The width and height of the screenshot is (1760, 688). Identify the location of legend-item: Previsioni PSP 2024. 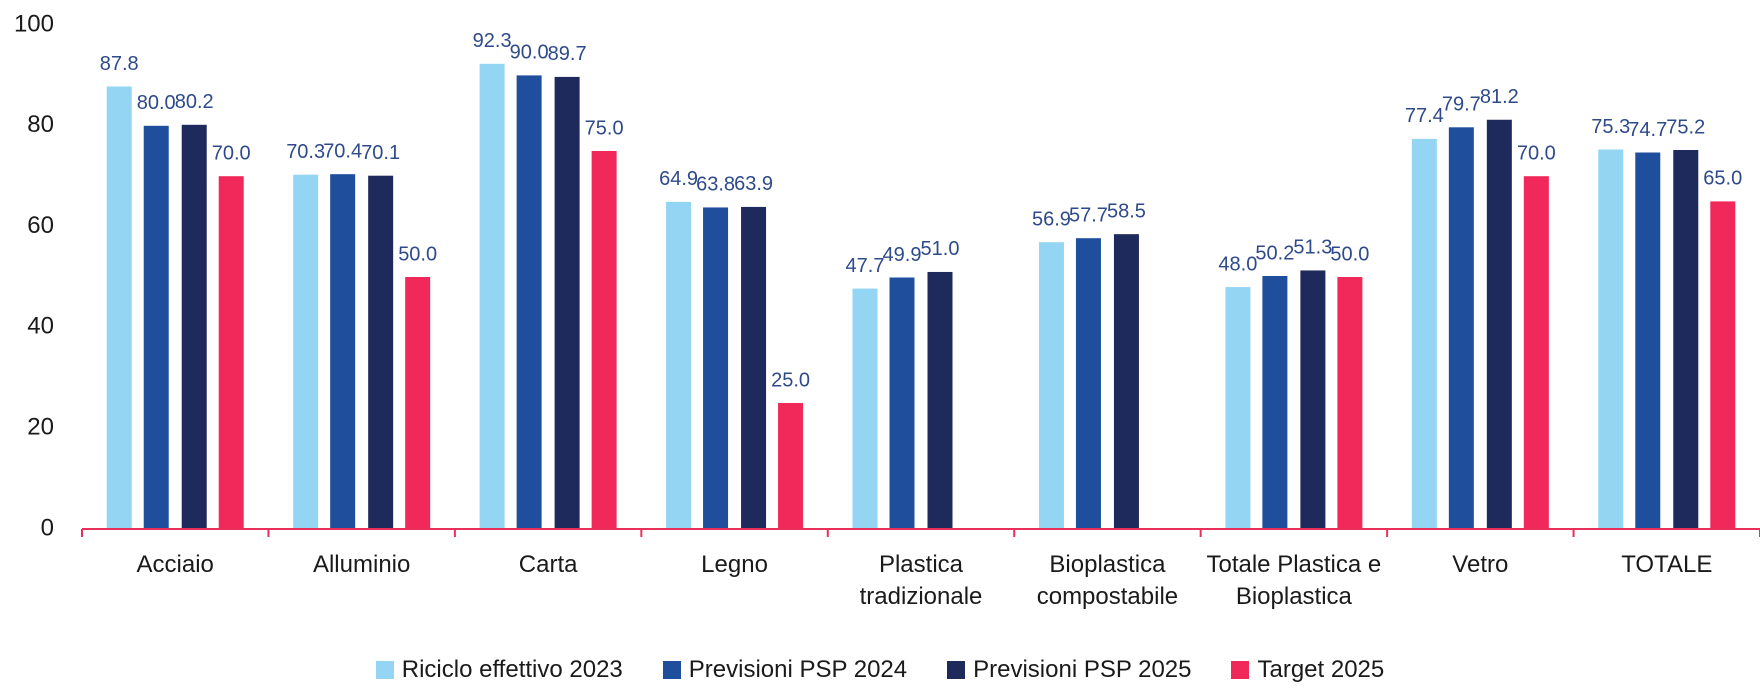
(785, 670).